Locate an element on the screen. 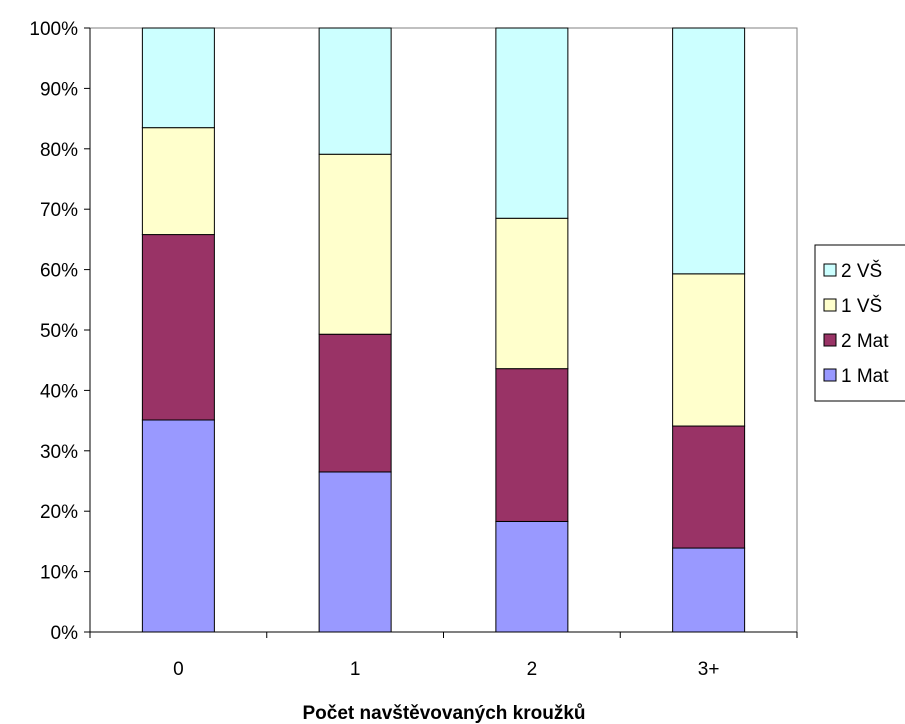 Image resolution: width=905 pixels, height=724 pixels. legend: 2 VŠ 1 VŠ 2 Mat 1 Mat is located at coordinates (859, 323).